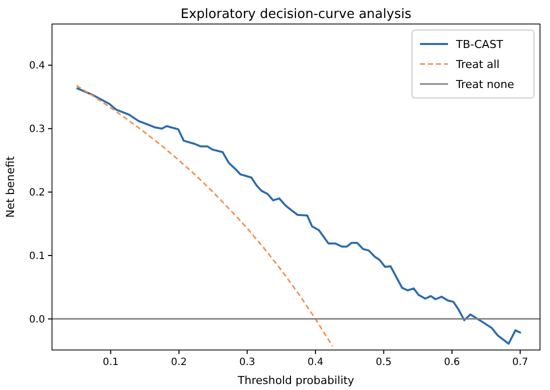 The height and width of the screenshot is (390, 550). I want to click on x-tick-label: 0.3, so click(247, 362).